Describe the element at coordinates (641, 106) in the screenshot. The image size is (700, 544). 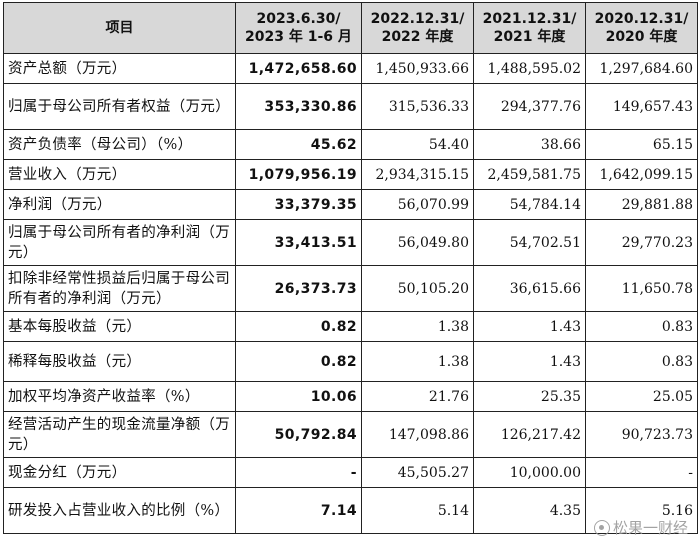
I see `cell-2020: 149,657.43` at that location.